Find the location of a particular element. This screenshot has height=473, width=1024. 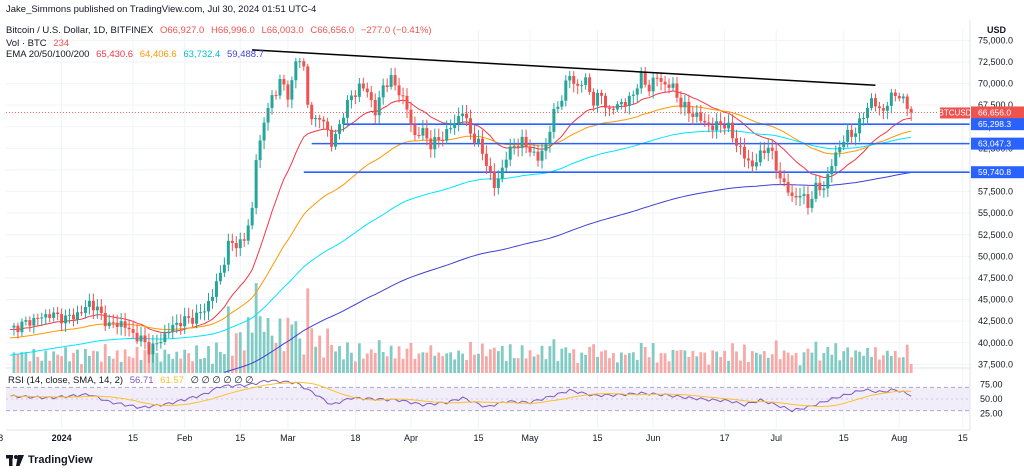

trendline-layer is located at coordinates (564, 68).